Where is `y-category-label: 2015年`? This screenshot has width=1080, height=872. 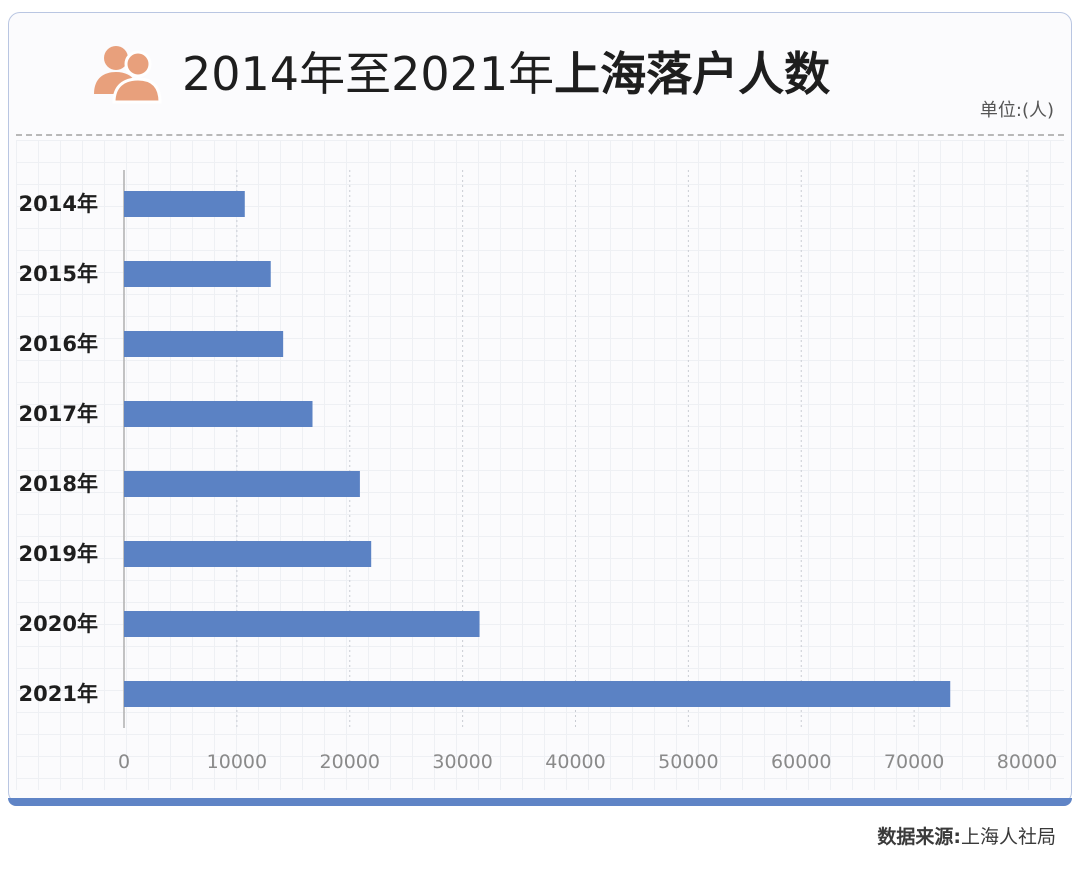 y-category-label: 2015年 is located at coordinates (58, 274).